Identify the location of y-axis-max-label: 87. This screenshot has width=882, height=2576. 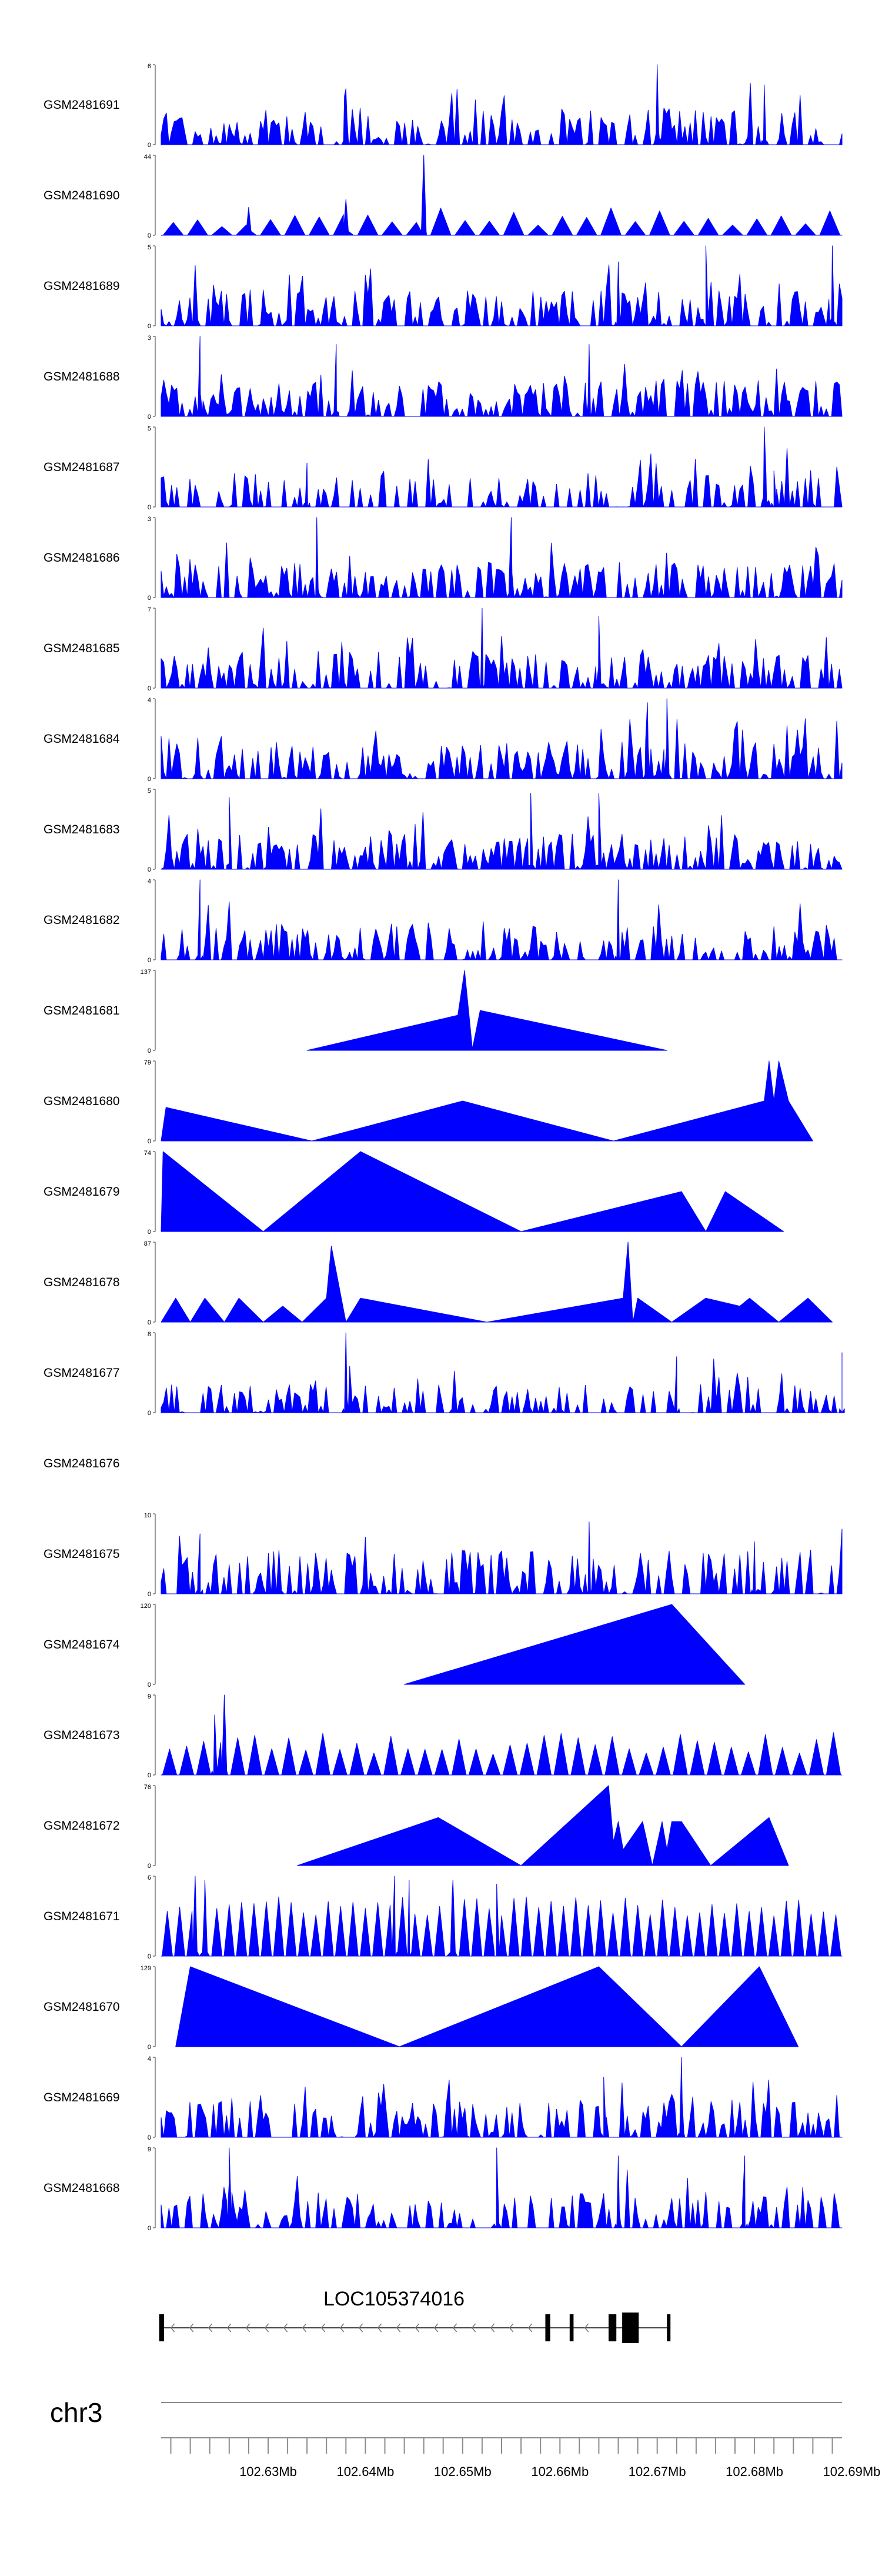
(147, 1243).